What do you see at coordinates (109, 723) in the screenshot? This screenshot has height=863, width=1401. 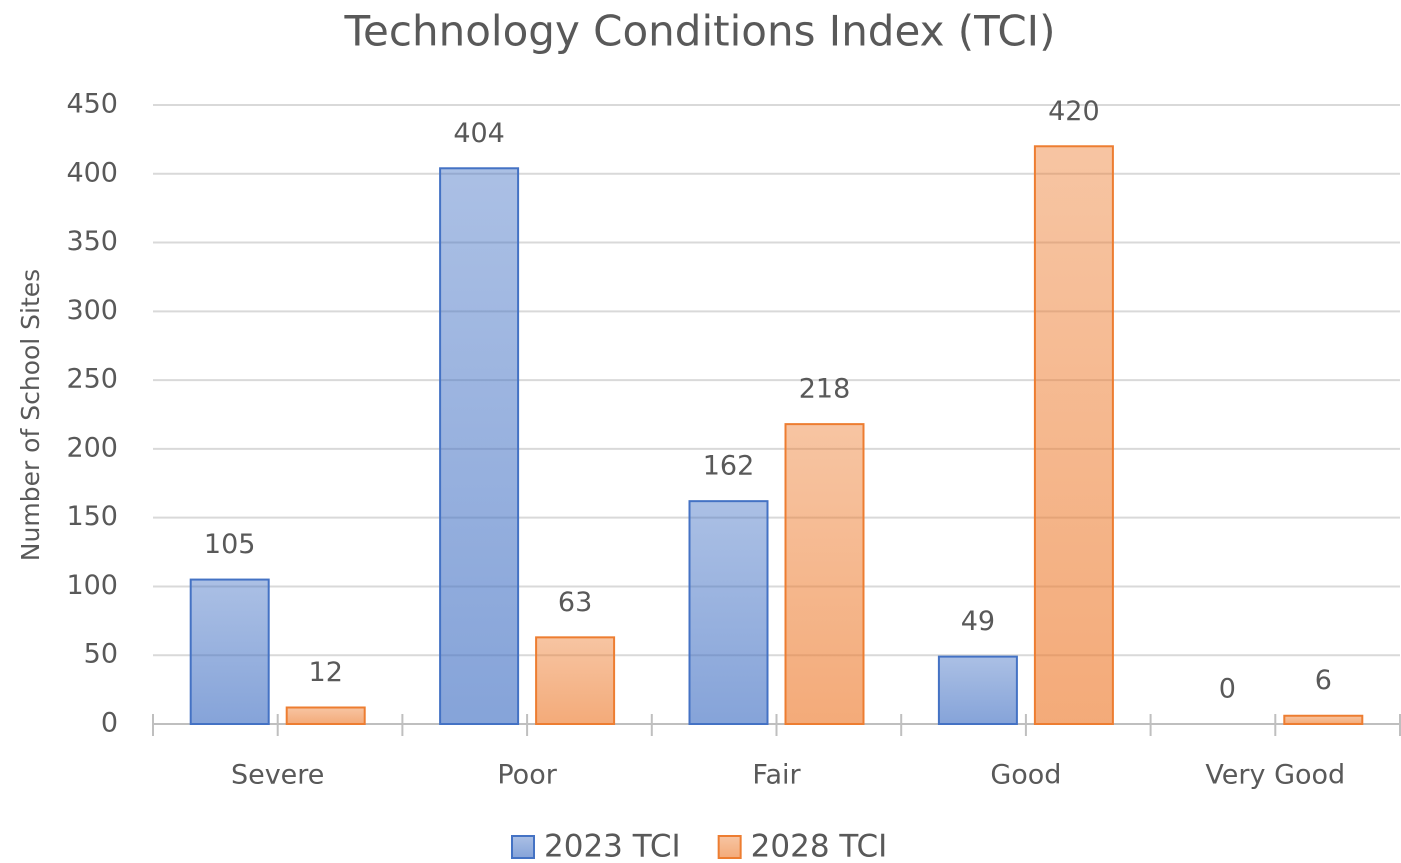 I see `y-tick-label: 0` at bounding box center [109, 723].